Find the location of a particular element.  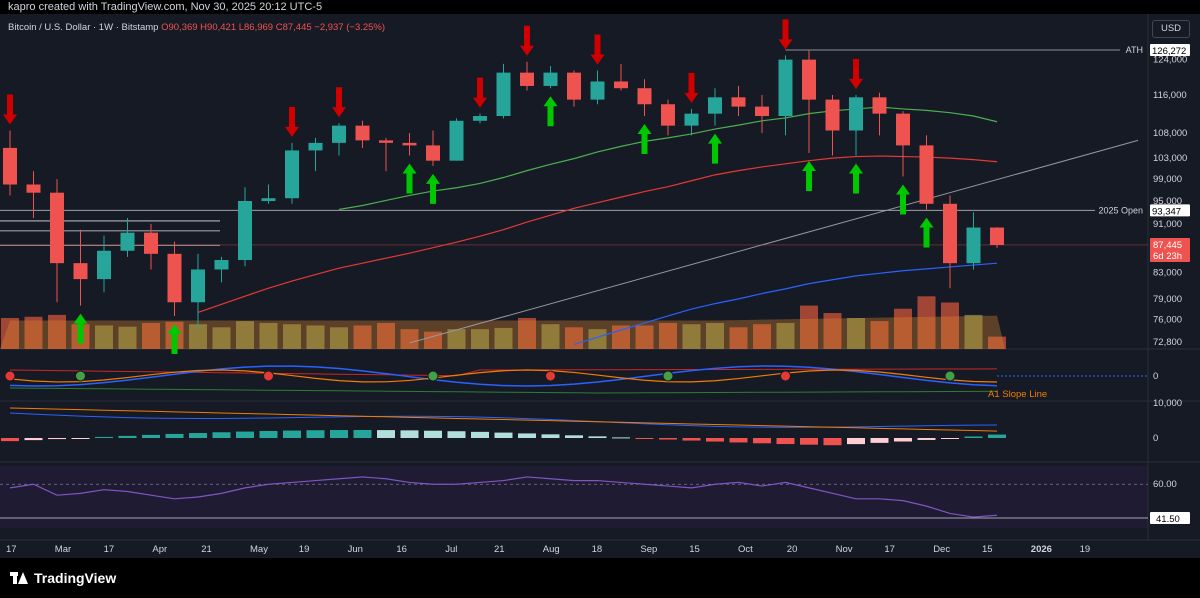

price-axis-label: 76,000 is located at coordinates (1167, 319).